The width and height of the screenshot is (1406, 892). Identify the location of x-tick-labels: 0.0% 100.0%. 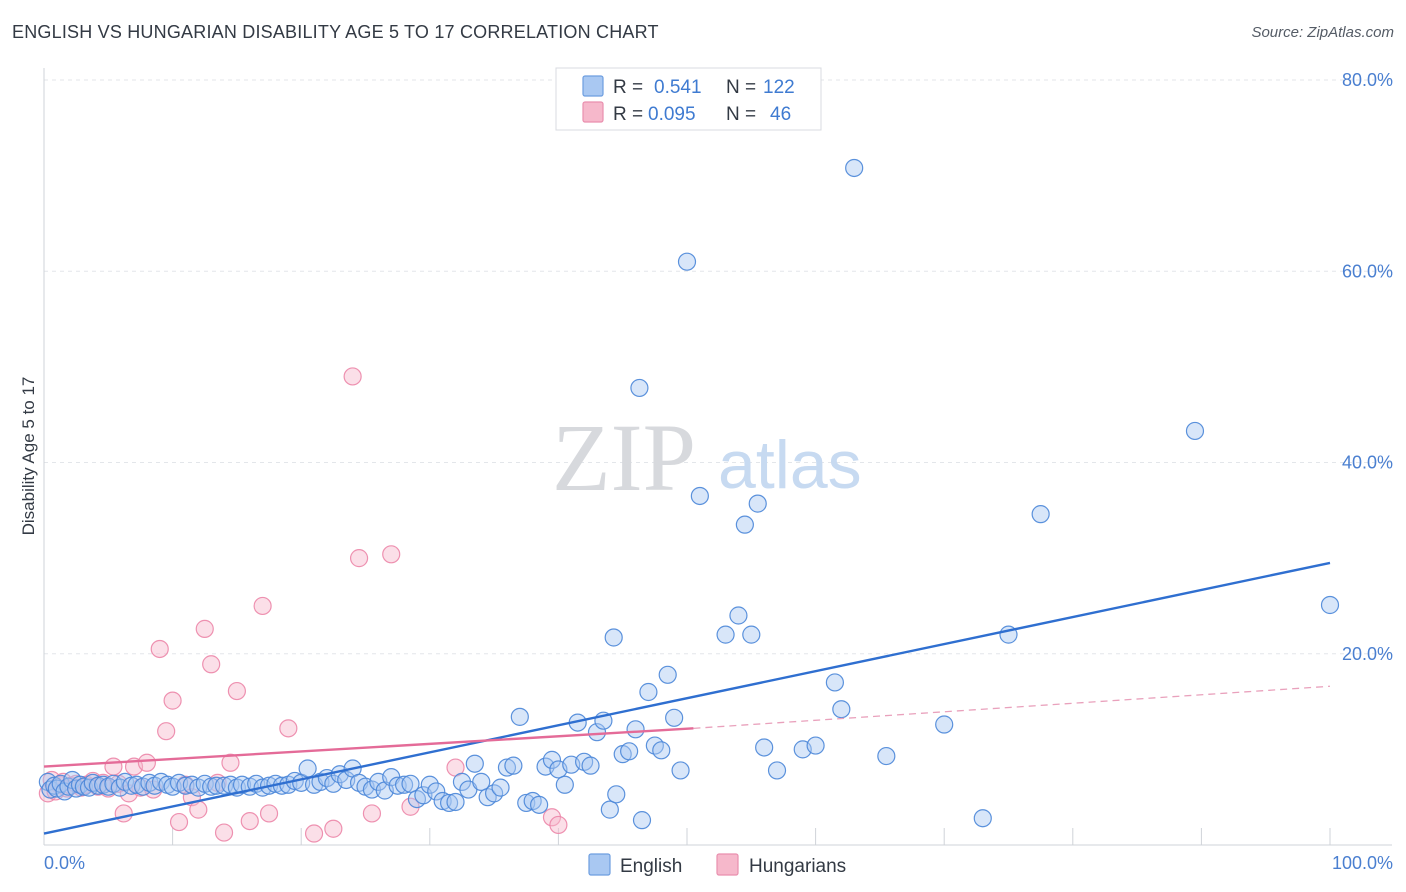
(718, 863).